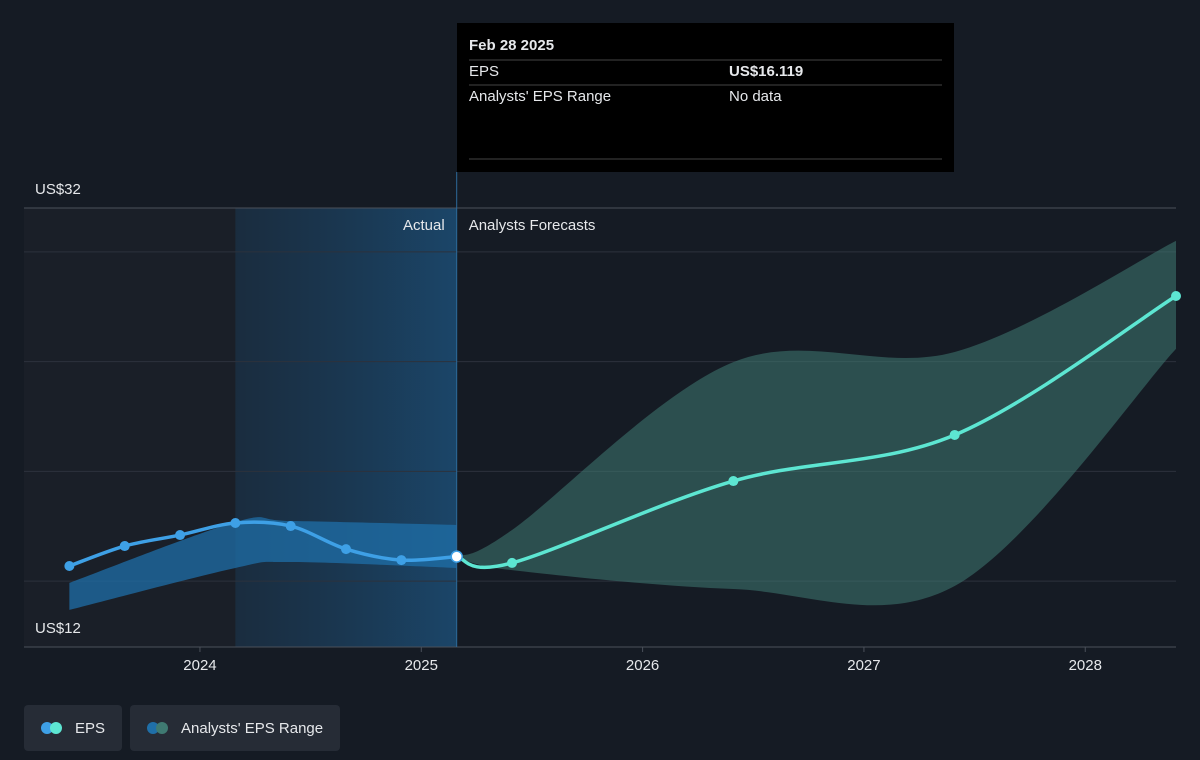 The height and width of the screenshot is (760, 1200). What do you see at coordinates (766, 71) in the screenshot?
I see `tooltip-value: US$16.119` at bounding box center [766, 71].